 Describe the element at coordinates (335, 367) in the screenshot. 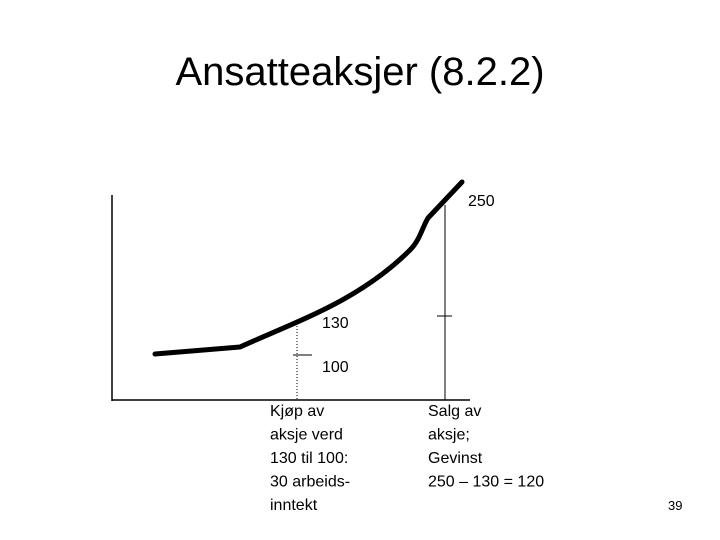

I see `price-label: 100` at that location.